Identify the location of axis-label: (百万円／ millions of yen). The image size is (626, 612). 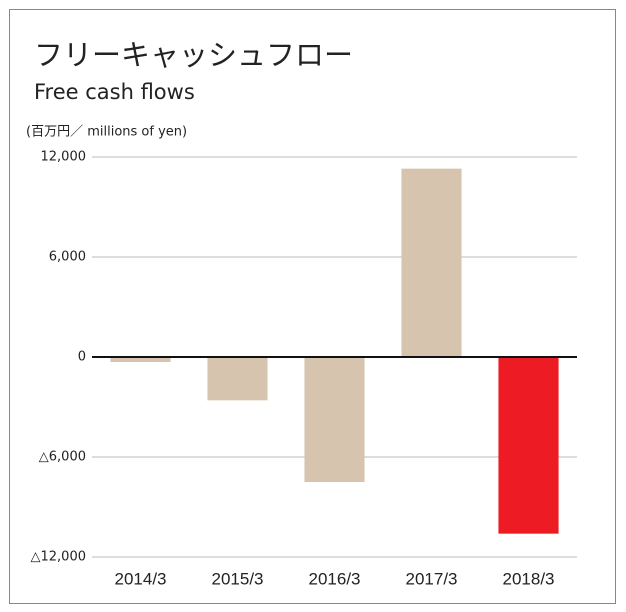
(106, 132).